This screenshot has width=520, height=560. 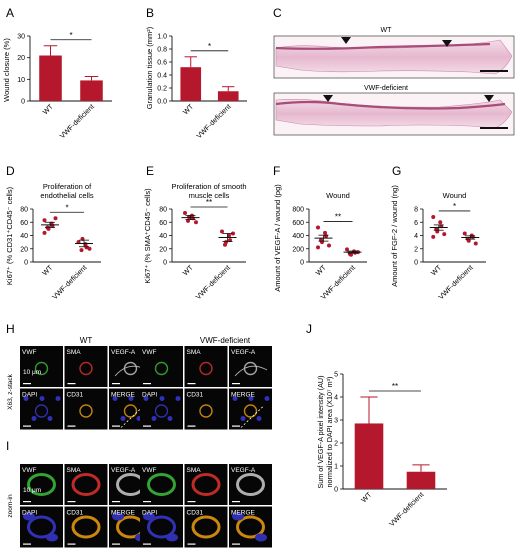 What do you see at coordinates (328, 98) in the screenshot?
I see `histology-vwf-arrow-left` at bounding box center [328, 98].